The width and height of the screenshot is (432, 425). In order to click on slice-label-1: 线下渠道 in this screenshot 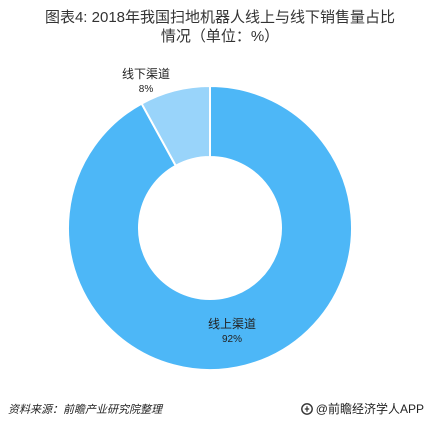, I will do `click(146, 74)`.